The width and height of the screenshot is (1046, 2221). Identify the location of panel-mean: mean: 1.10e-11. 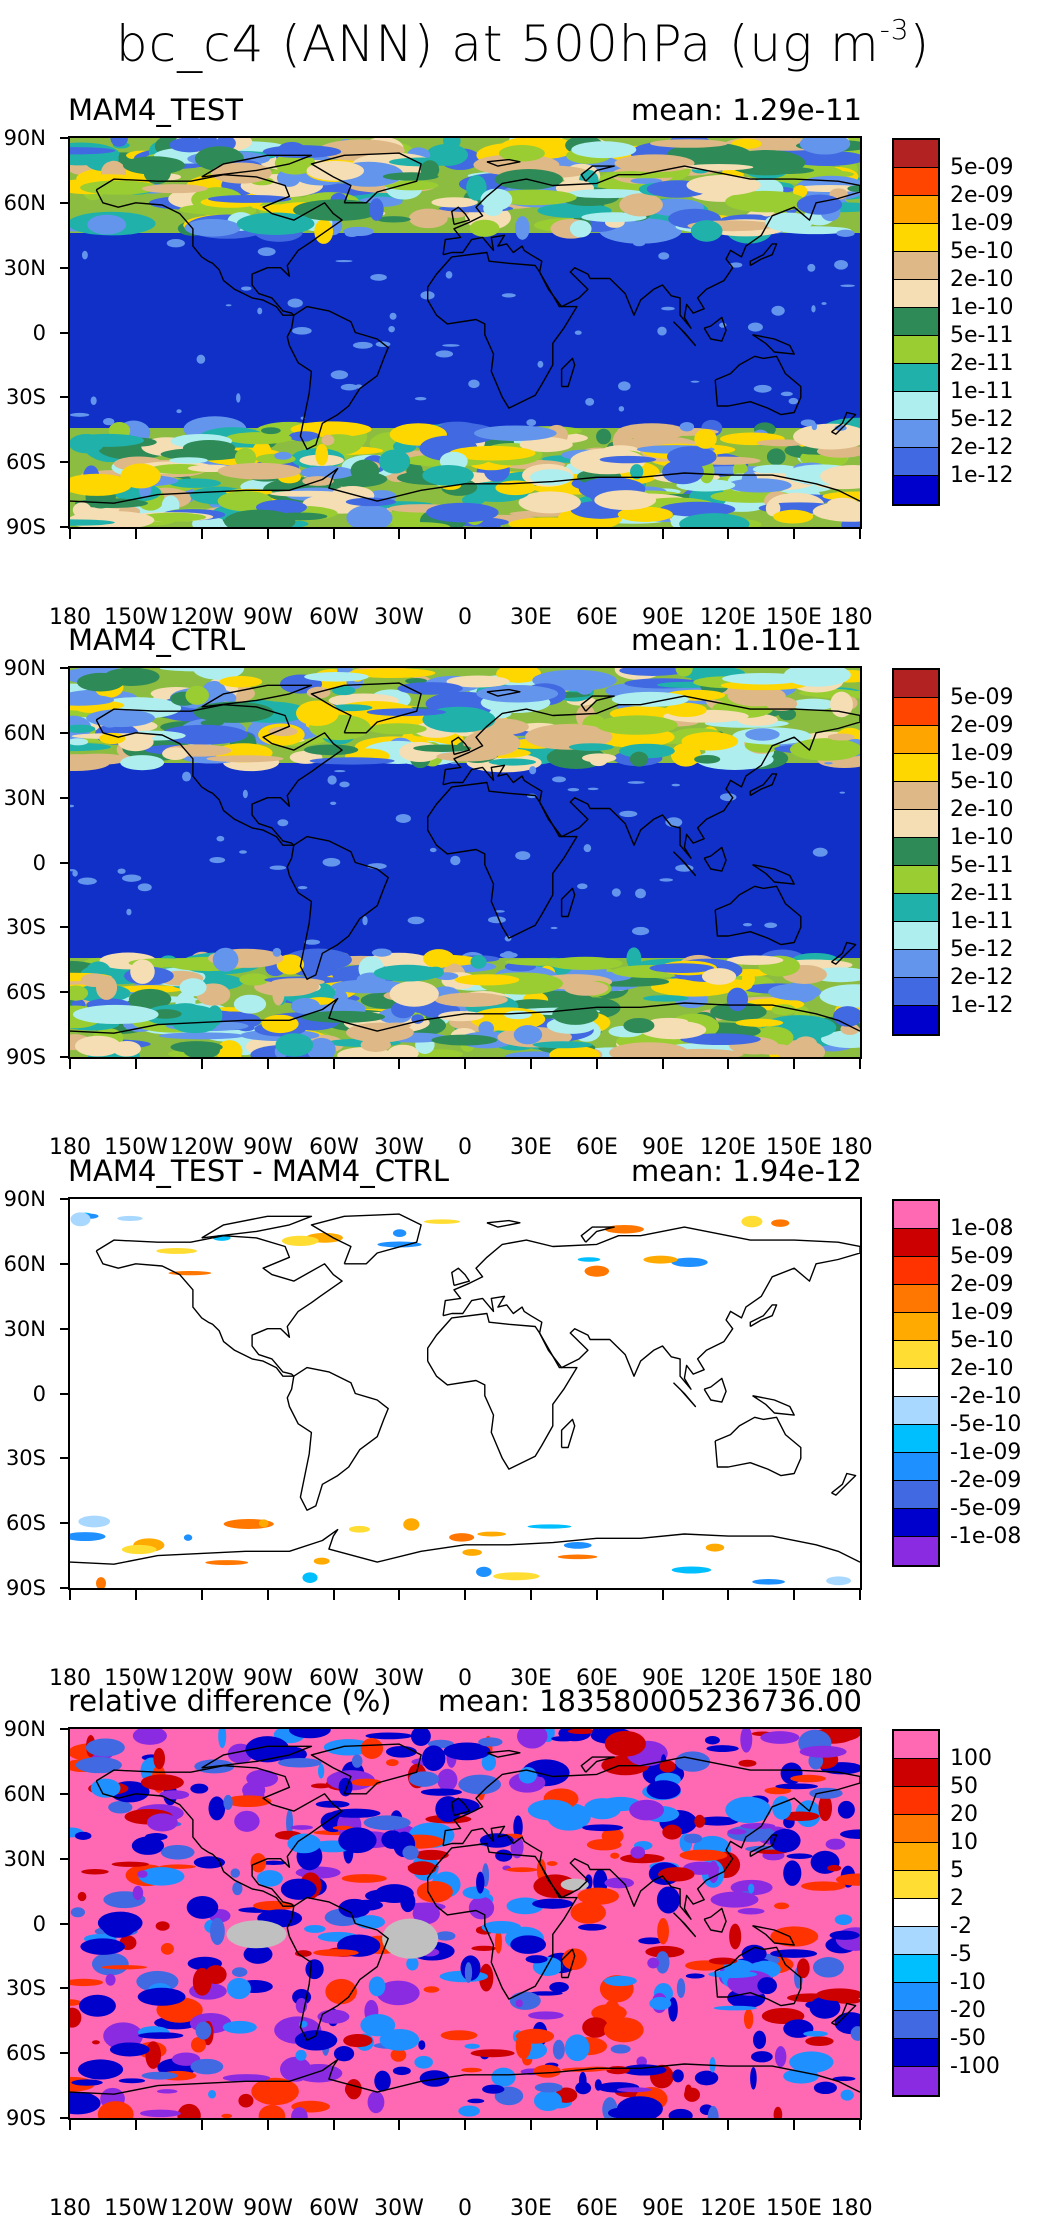
(746, 640).